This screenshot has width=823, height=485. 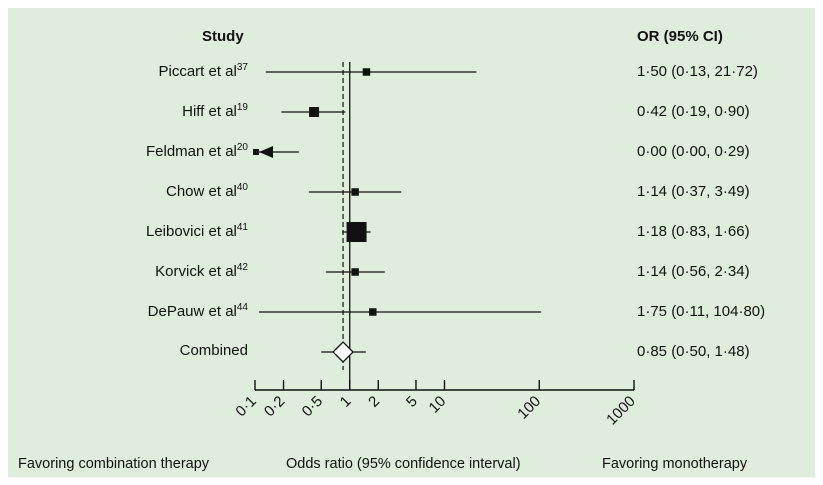 I want to click on or-value-label: 1·50 (0·13, 21·72), so click(x=697, y=71).